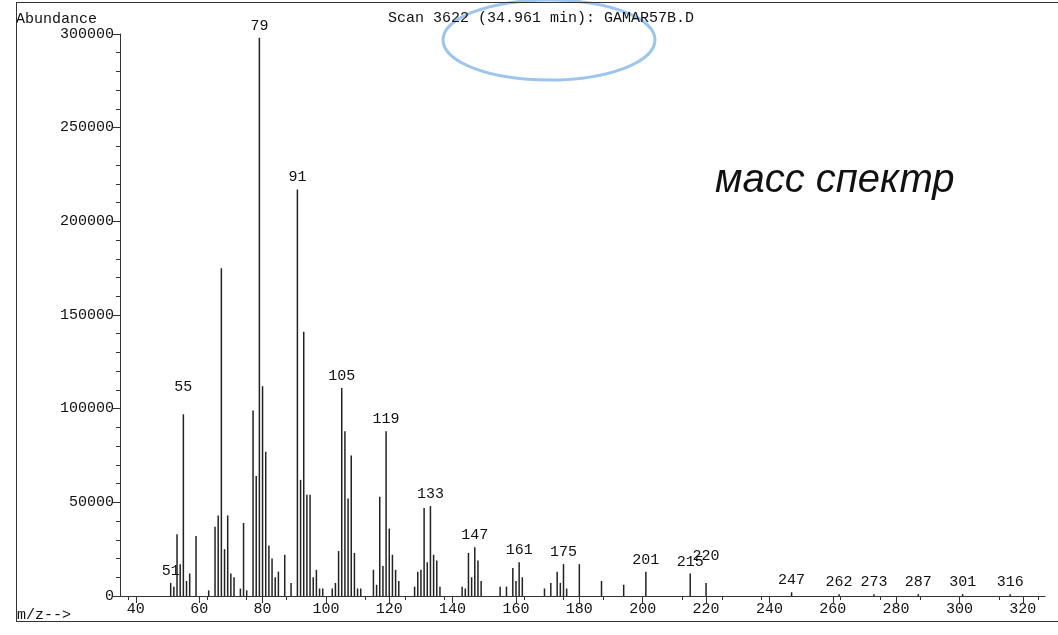 Image resolution: width=1058 pixels, height=635 pixels. I want to click on annotation: 201, so click(646, 560).